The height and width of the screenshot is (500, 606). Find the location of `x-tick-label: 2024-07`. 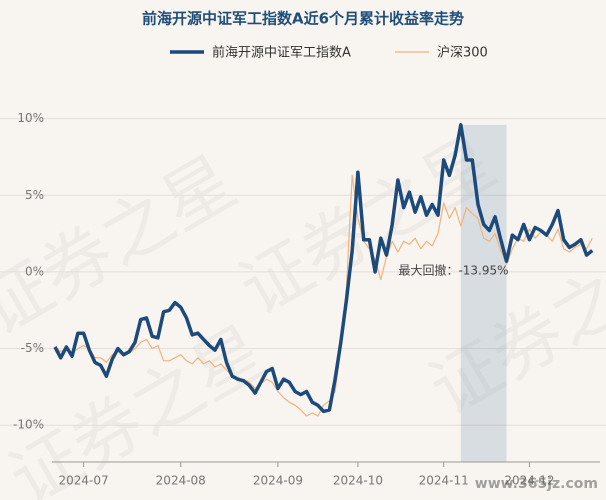

x-tick-label: 2024-07 is located at coordinates (84, 481).